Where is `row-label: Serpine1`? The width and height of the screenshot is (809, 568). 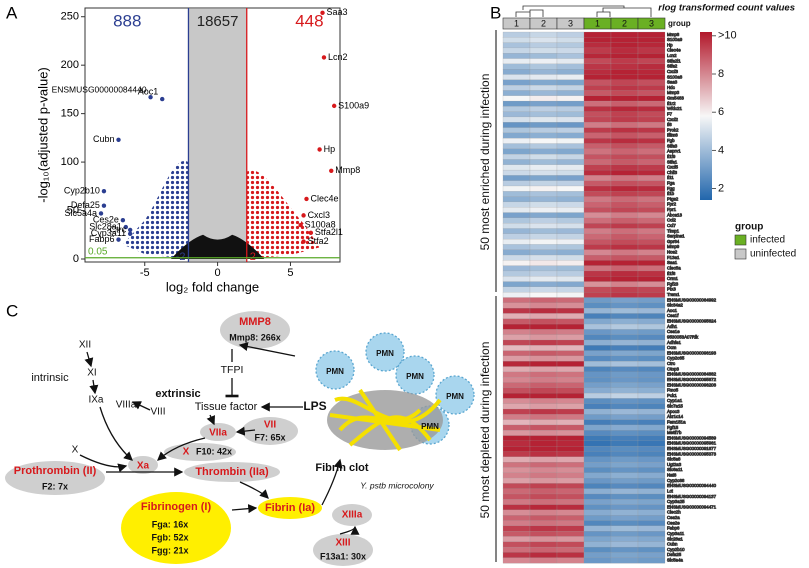
row-label: Serpine1 is located at coordinates (676, 236).